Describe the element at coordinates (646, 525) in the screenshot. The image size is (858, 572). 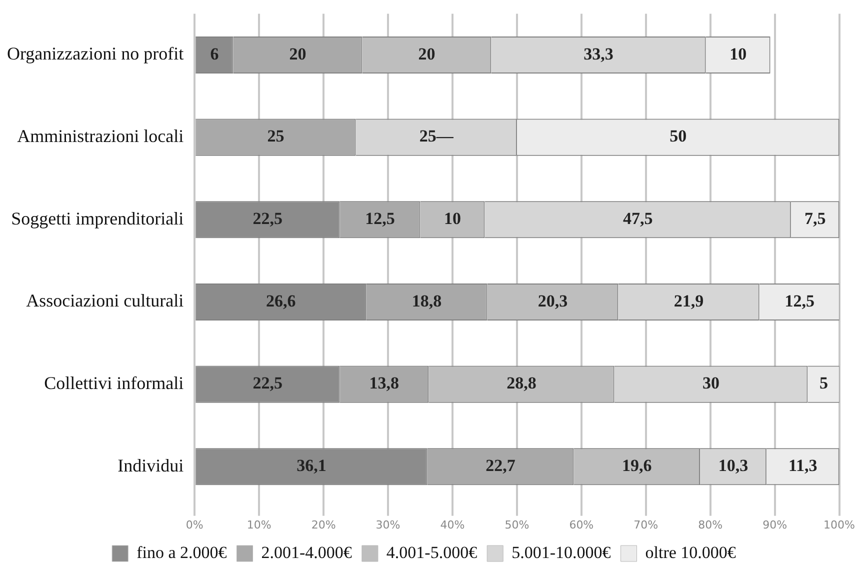
I see `x-tick-label: 70%` at that location.